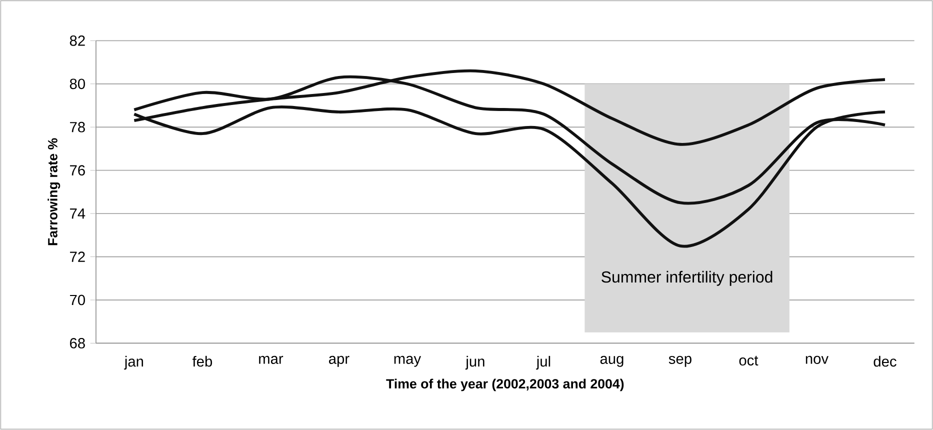 This screenshot has height=430, width=933. I want to click on x-tick-label: feb, so click(202, 361).